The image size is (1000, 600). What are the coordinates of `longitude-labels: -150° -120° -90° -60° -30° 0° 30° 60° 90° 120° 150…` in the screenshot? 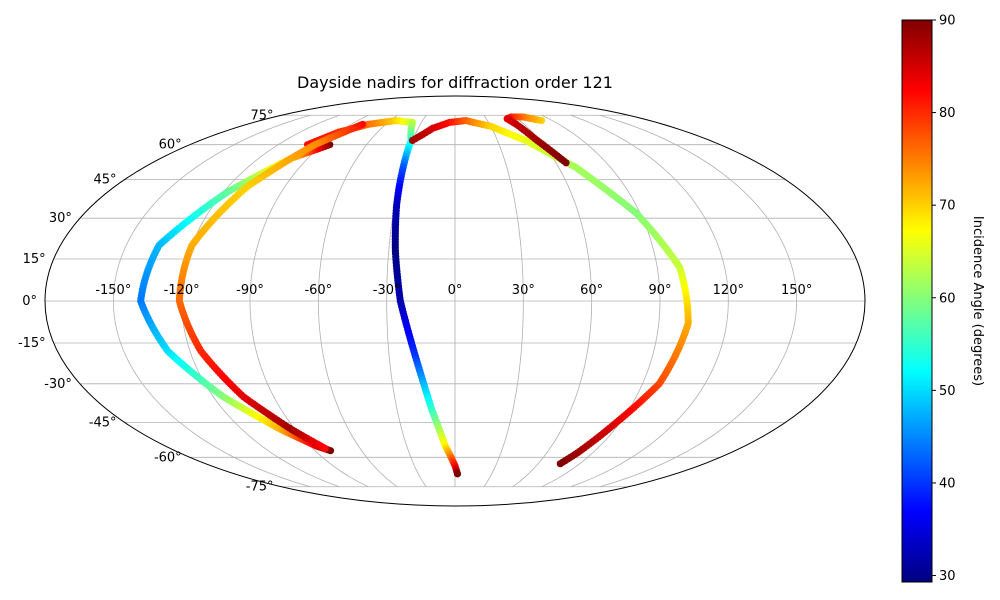 It's located at (453, 290).